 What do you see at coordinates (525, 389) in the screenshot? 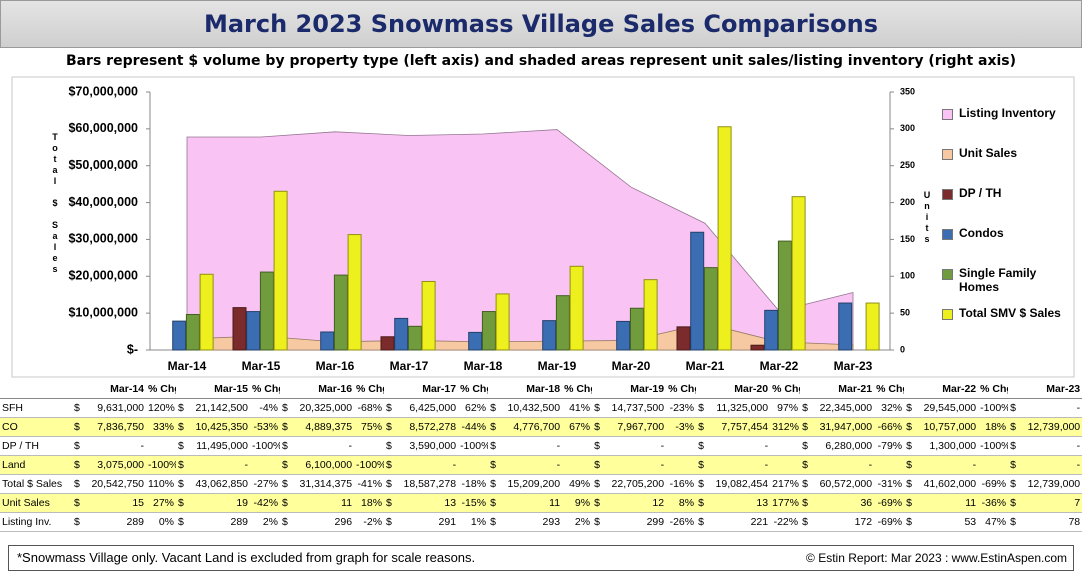
I see `table-header: Mar-18` at bounding box center [525, 389].